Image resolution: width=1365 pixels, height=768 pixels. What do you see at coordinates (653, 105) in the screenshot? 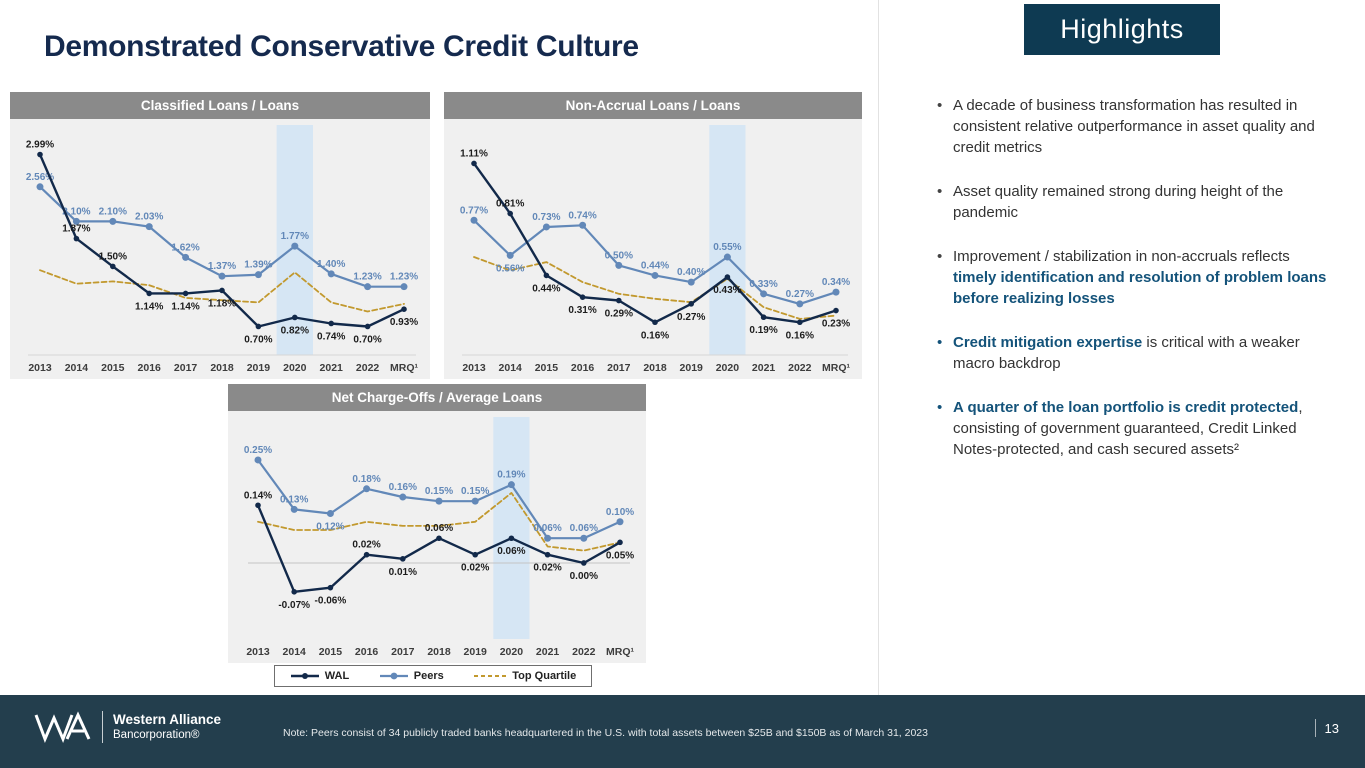
I see `non-accrual-loans-chart-title: Non-Accrual Loans / Loans` at bounding box center [653, 105].